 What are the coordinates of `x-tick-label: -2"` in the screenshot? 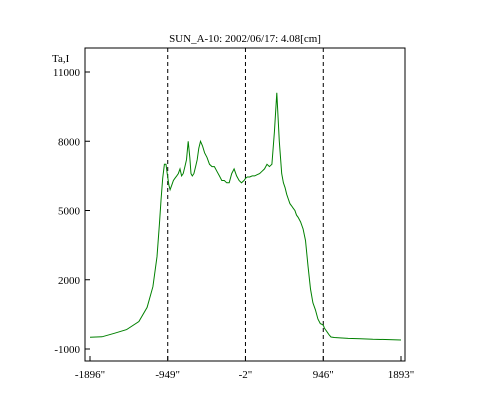 It's located at (246, 375).